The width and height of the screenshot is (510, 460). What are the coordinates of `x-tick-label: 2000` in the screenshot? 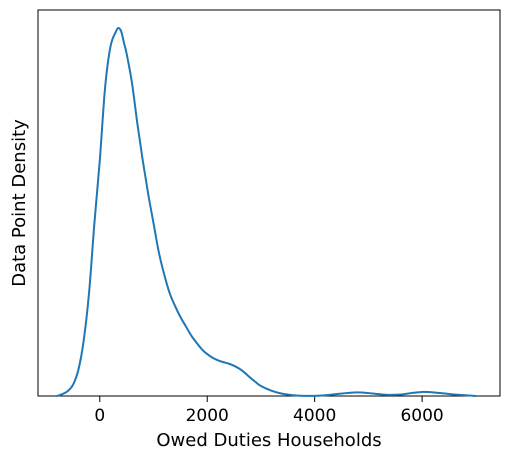 It's located at (207, 416).